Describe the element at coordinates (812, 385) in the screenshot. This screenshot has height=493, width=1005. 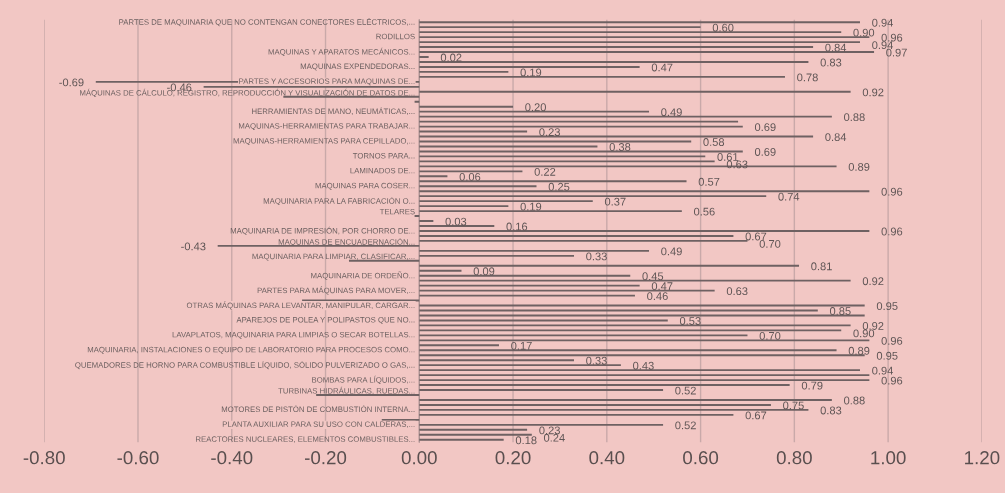
I see `data-label: 0.79` at that location.